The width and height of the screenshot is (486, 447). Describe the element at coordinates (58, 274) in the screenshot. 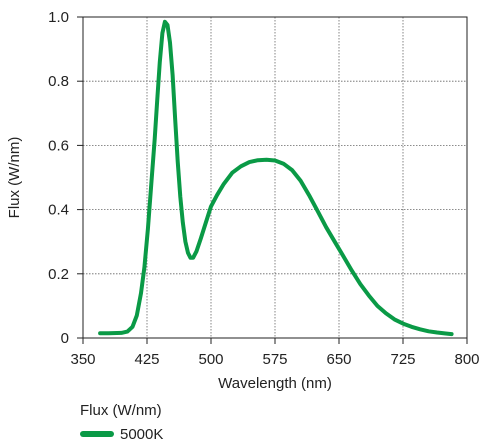

I see `y-tick-label: 0.2` at that location.